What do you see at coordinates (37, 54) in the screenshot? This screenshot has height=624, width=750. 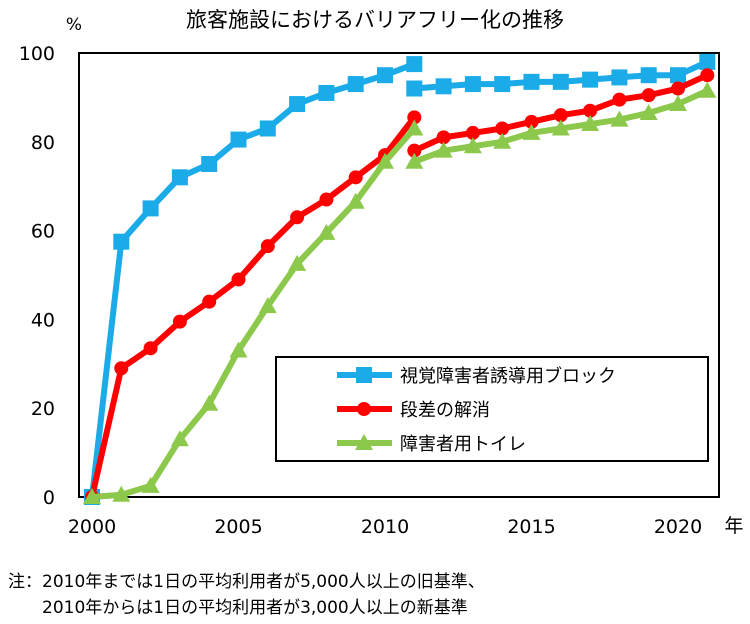 I see `y-tick-label: 100` at bounding box center [37, 54].